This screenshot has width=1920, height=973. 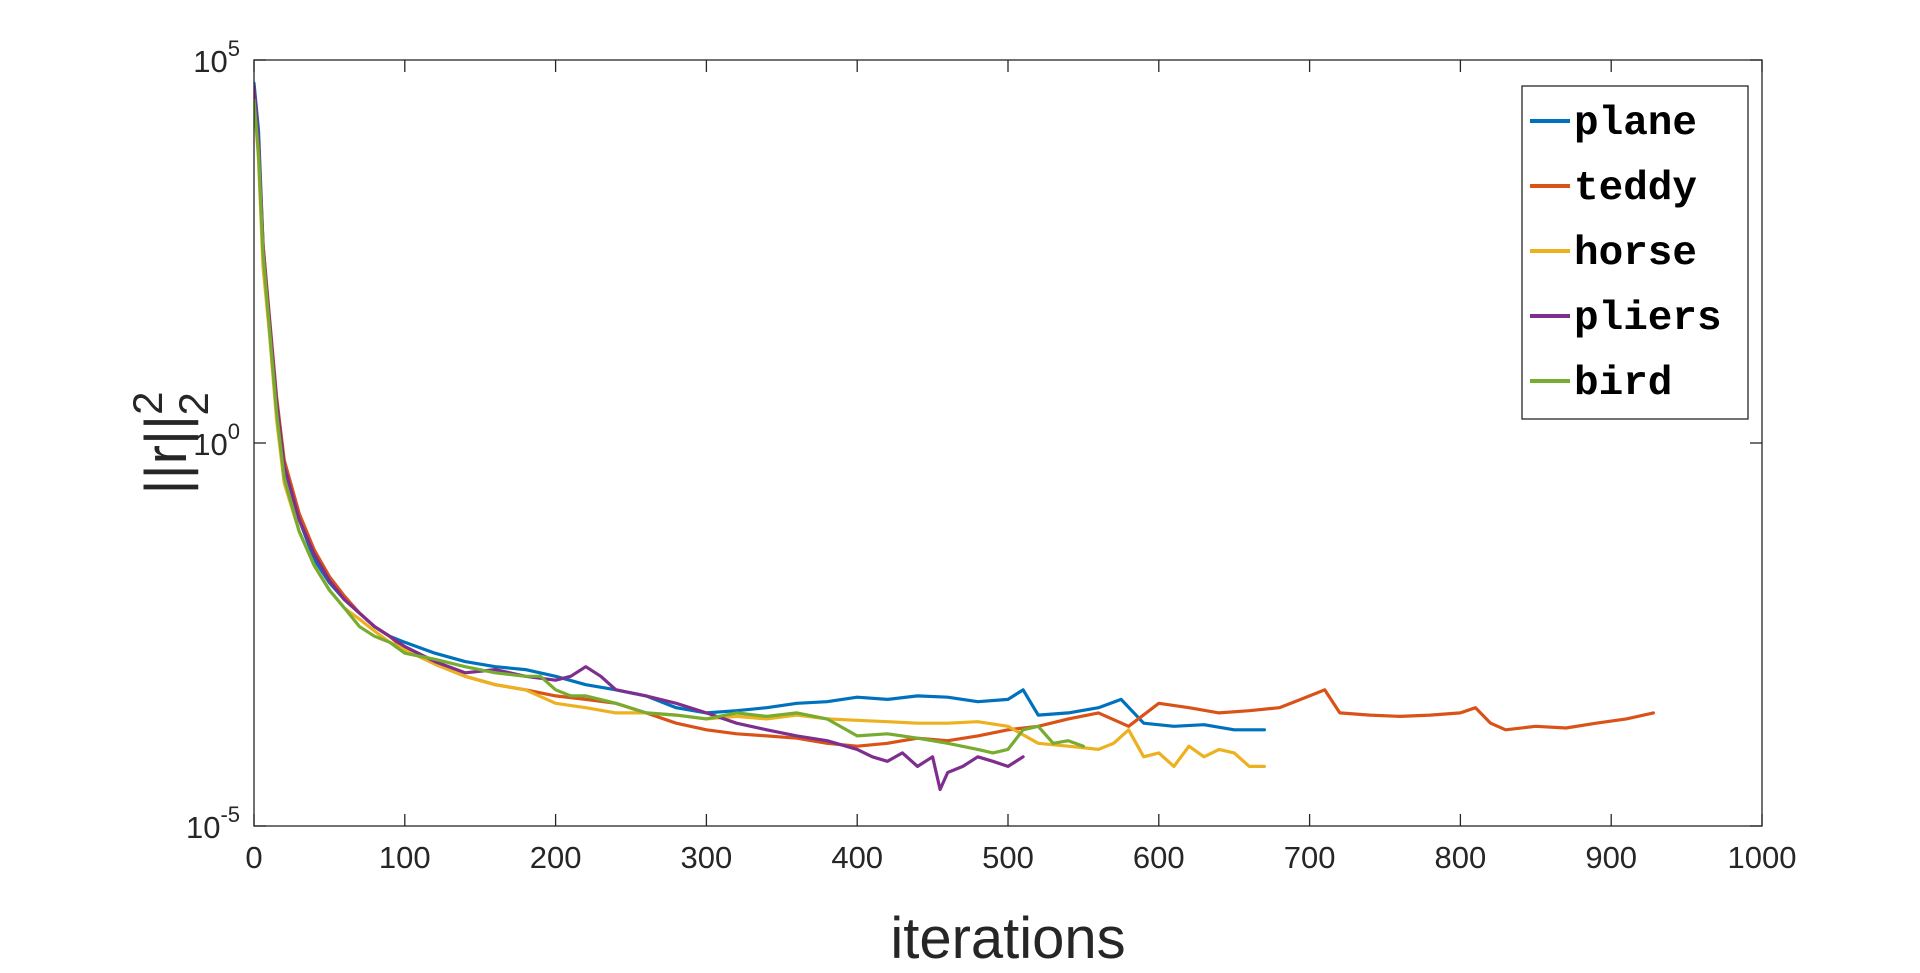 What do you see at coordinates (1623, 384) in the screenshot?
I see `legend-label-bird: bird` at bounding box center [1623, 384].